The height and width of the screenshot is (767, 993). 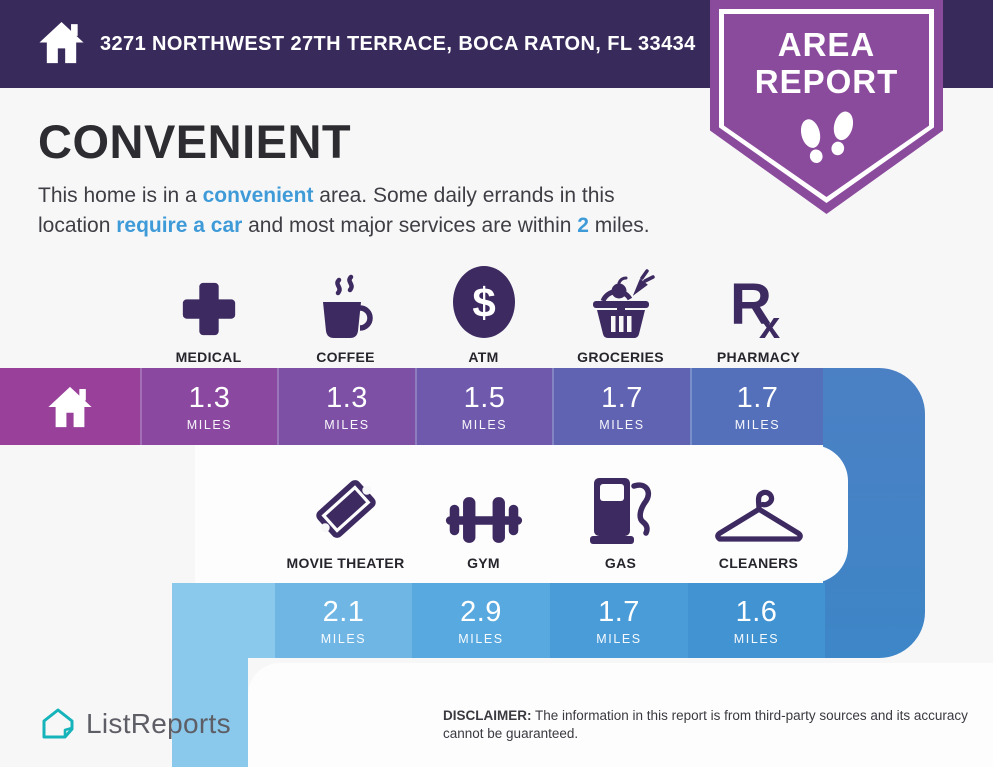 I want to click on poi-gym: GYM, so click(x=483, y=516).